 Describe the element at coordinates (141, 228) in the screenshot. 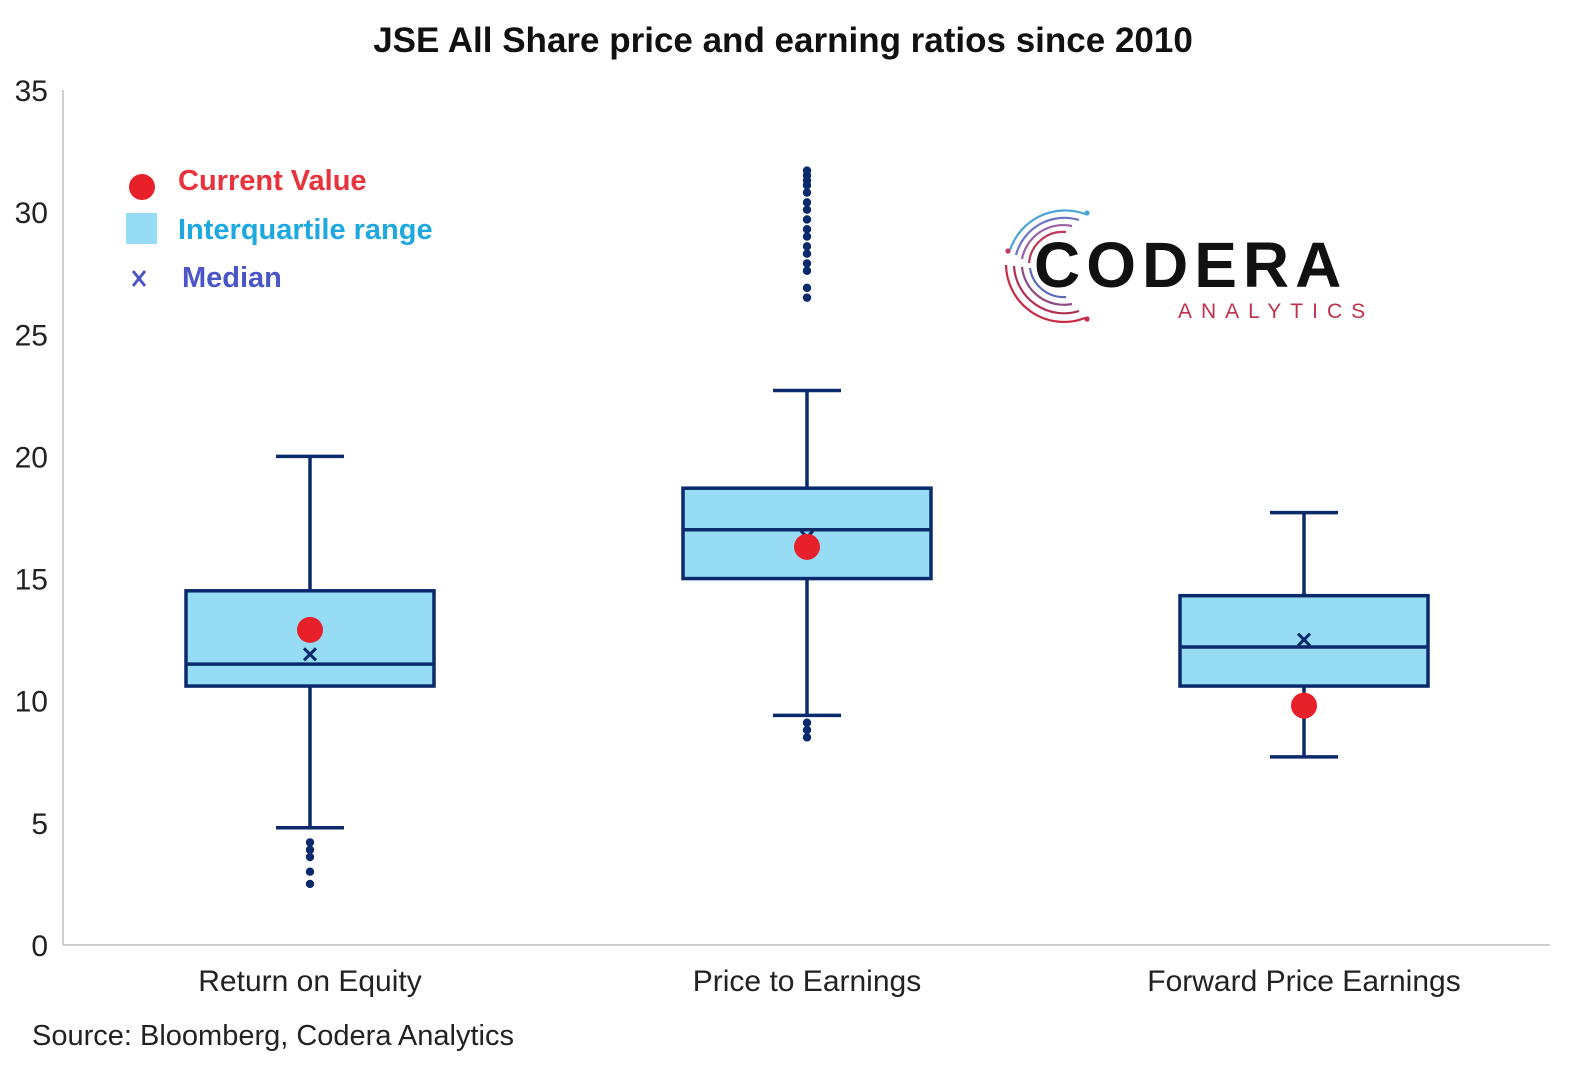

I see `legend-interquartile-marker` at that location.